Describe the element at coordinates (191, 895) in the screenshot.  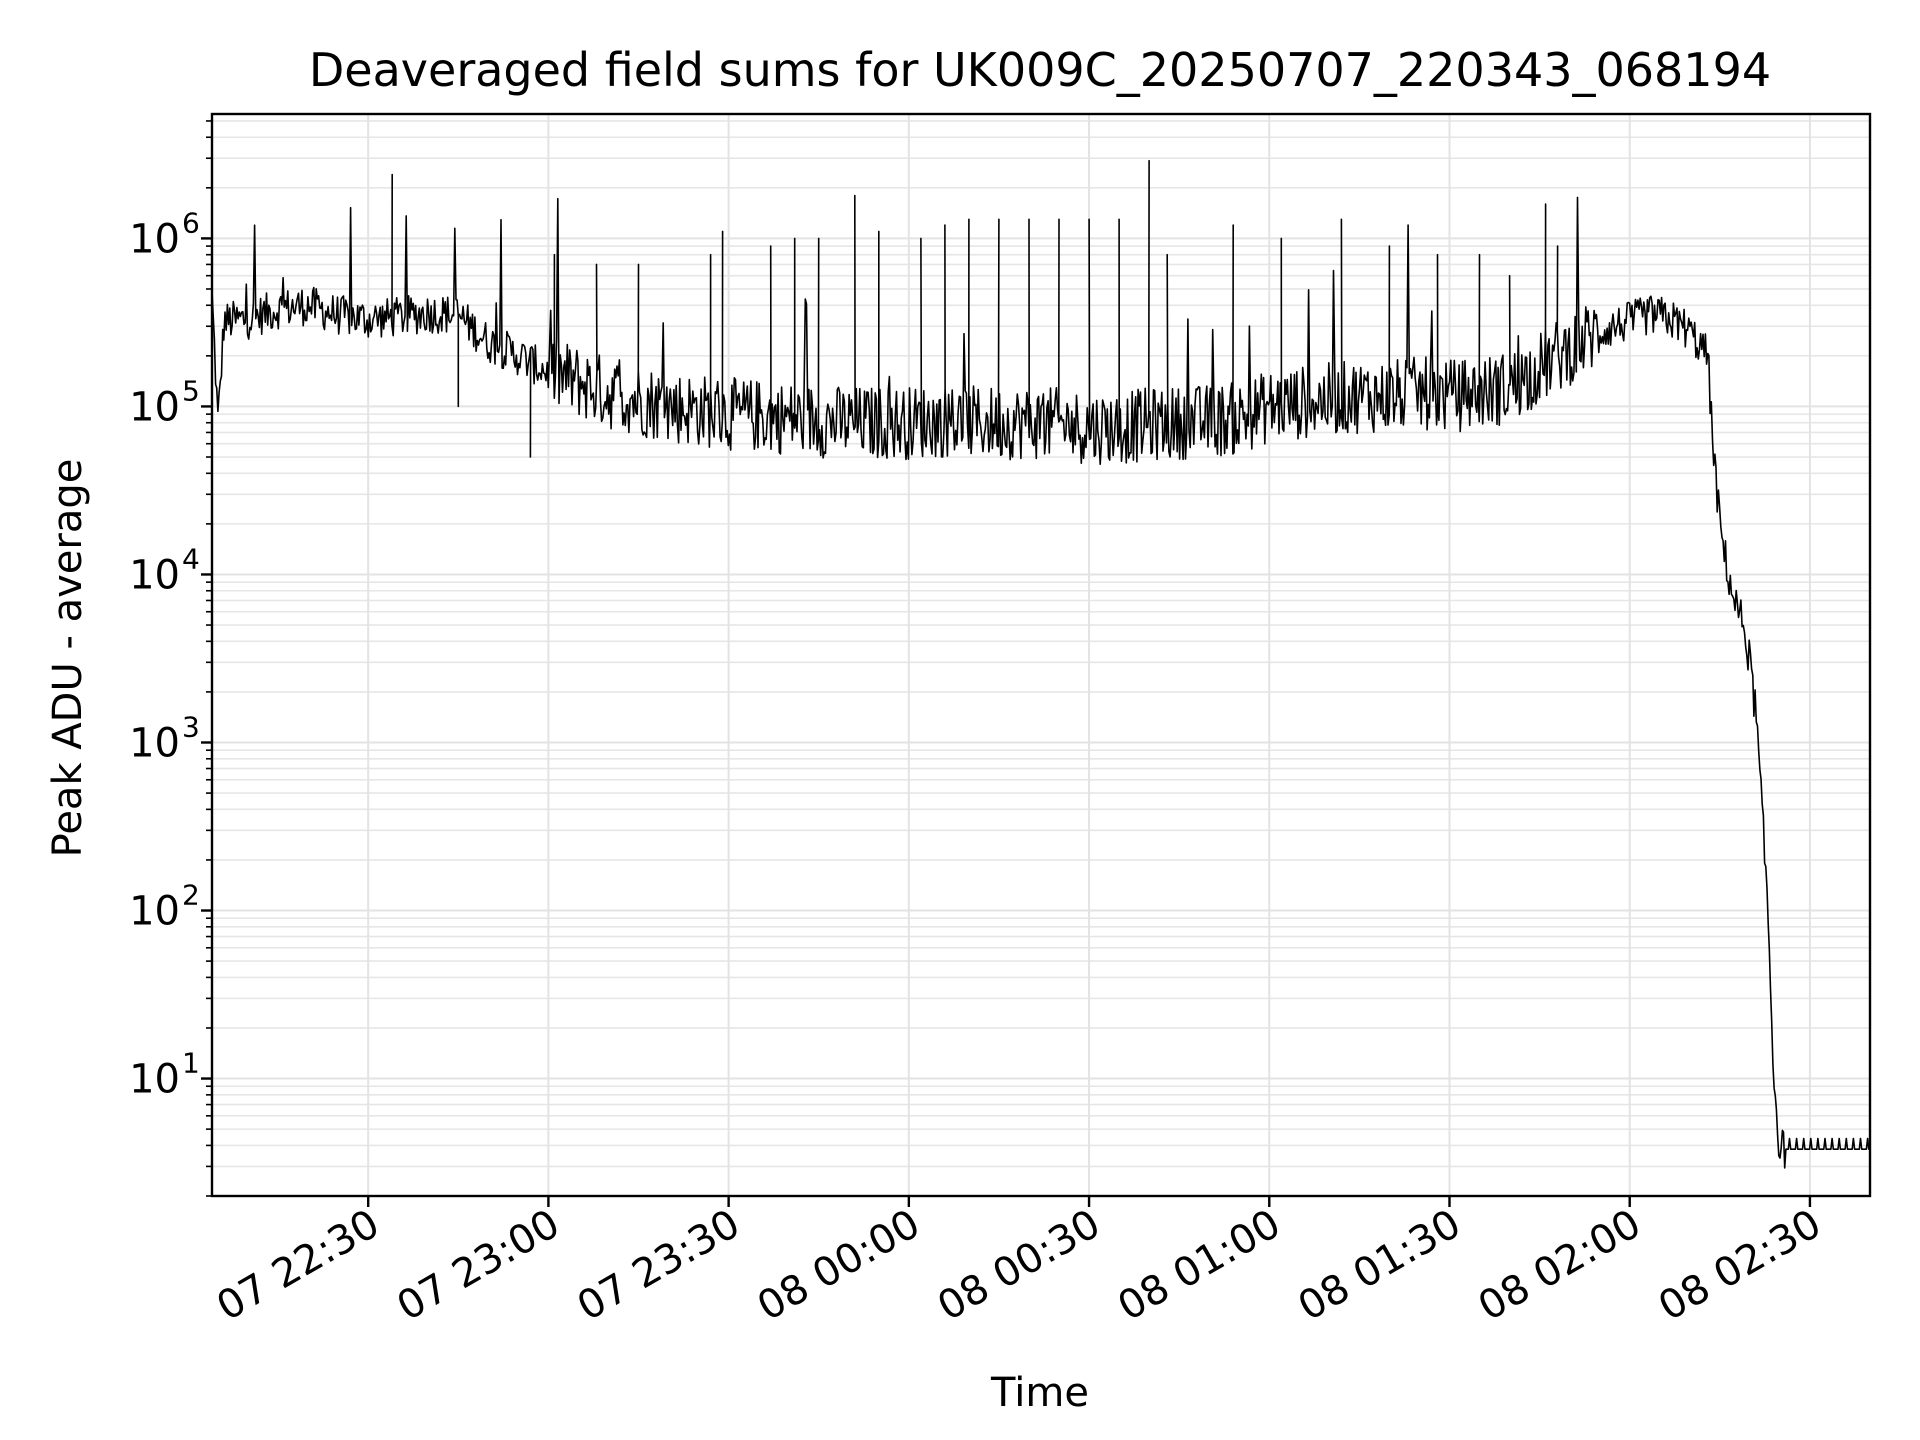
I see `y-tick-label-exponent: 2` at that location.